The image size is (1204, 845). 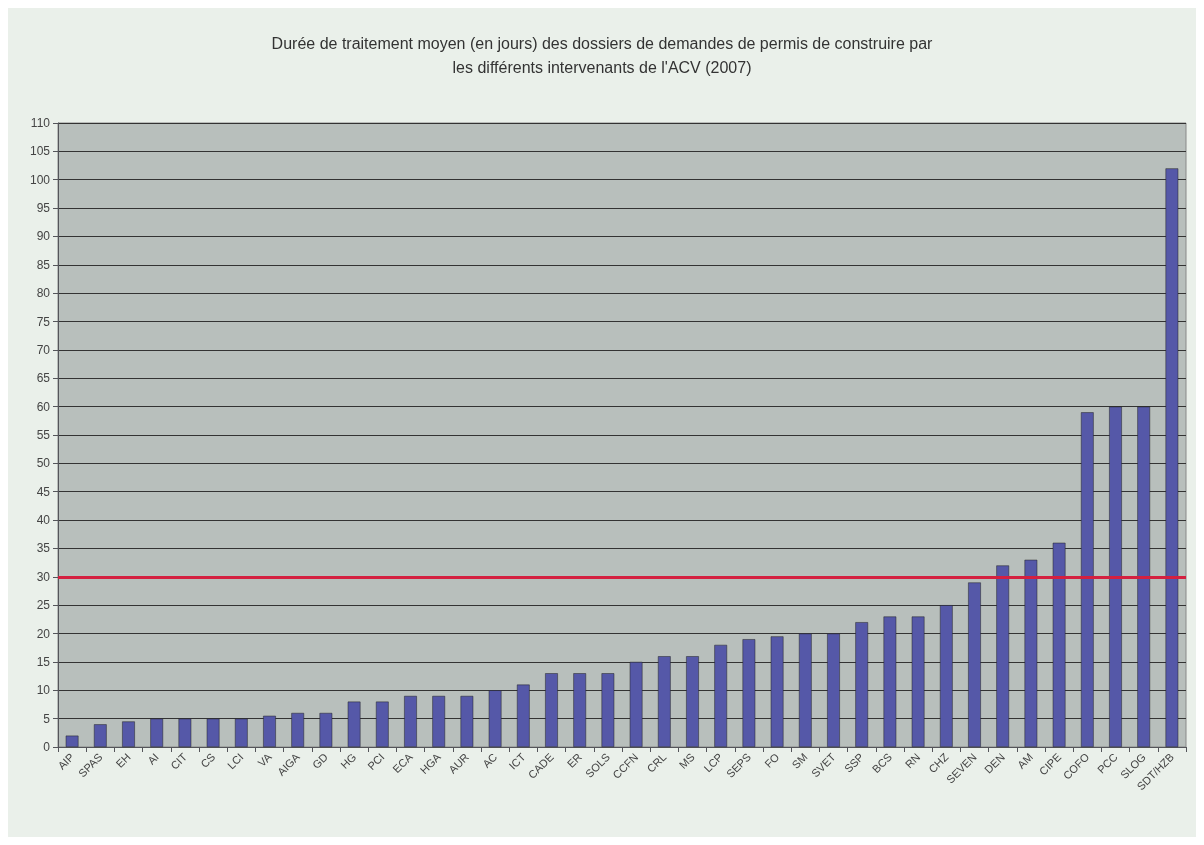 What do you see at coordinates (43, 576) in the screenshot?
I see `y-tick-label: 30` at bounding box center [43, 576].